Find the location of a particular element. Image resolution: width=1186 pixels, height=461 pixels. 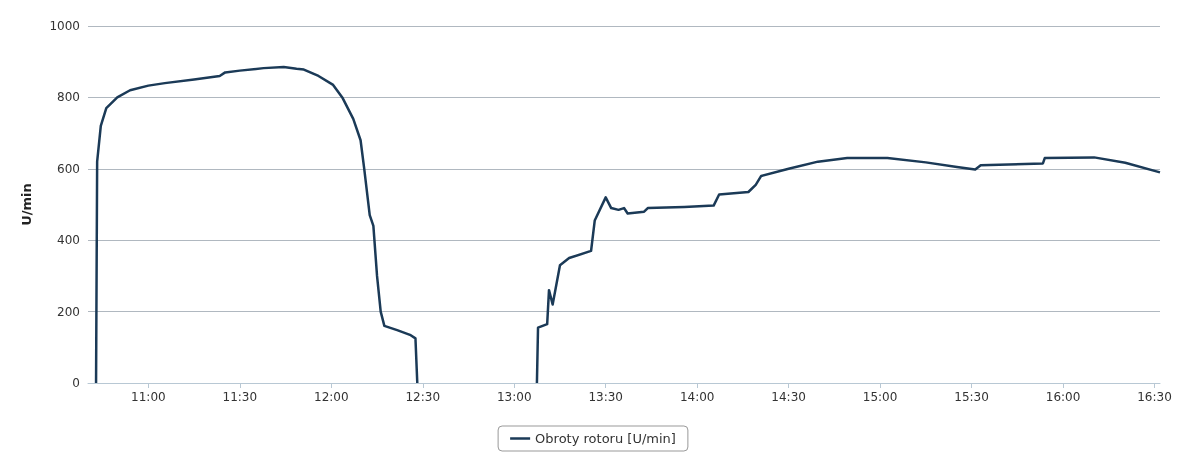

x-tick-label: 11:00 is located at coordinates (148, 397).